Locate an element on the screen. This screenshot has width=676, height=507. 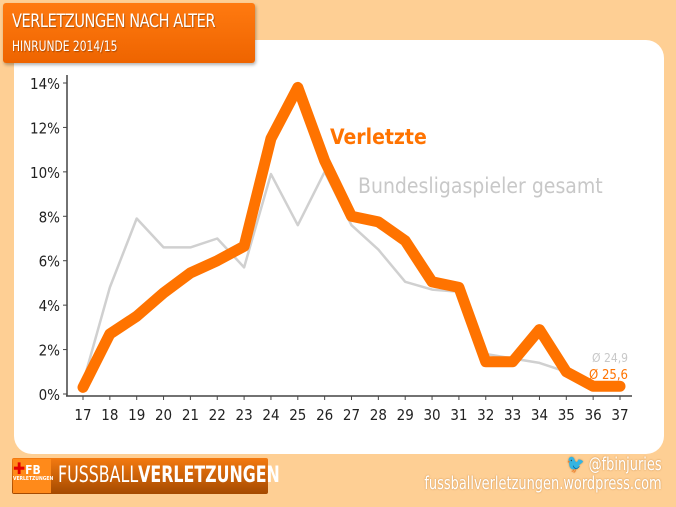
y-tick-label: 10% is located at coordinates (45, 173).